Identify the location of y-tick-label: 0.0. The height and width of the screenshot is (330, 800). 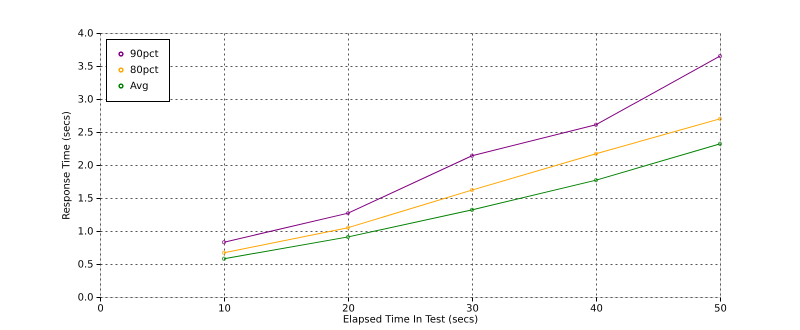
(86, 298).